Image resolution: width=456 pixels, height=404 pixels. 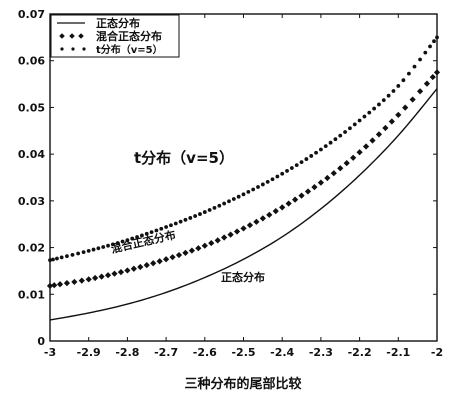 I want to click on y-tick-label: 0.07, so click(x=31, y=14).